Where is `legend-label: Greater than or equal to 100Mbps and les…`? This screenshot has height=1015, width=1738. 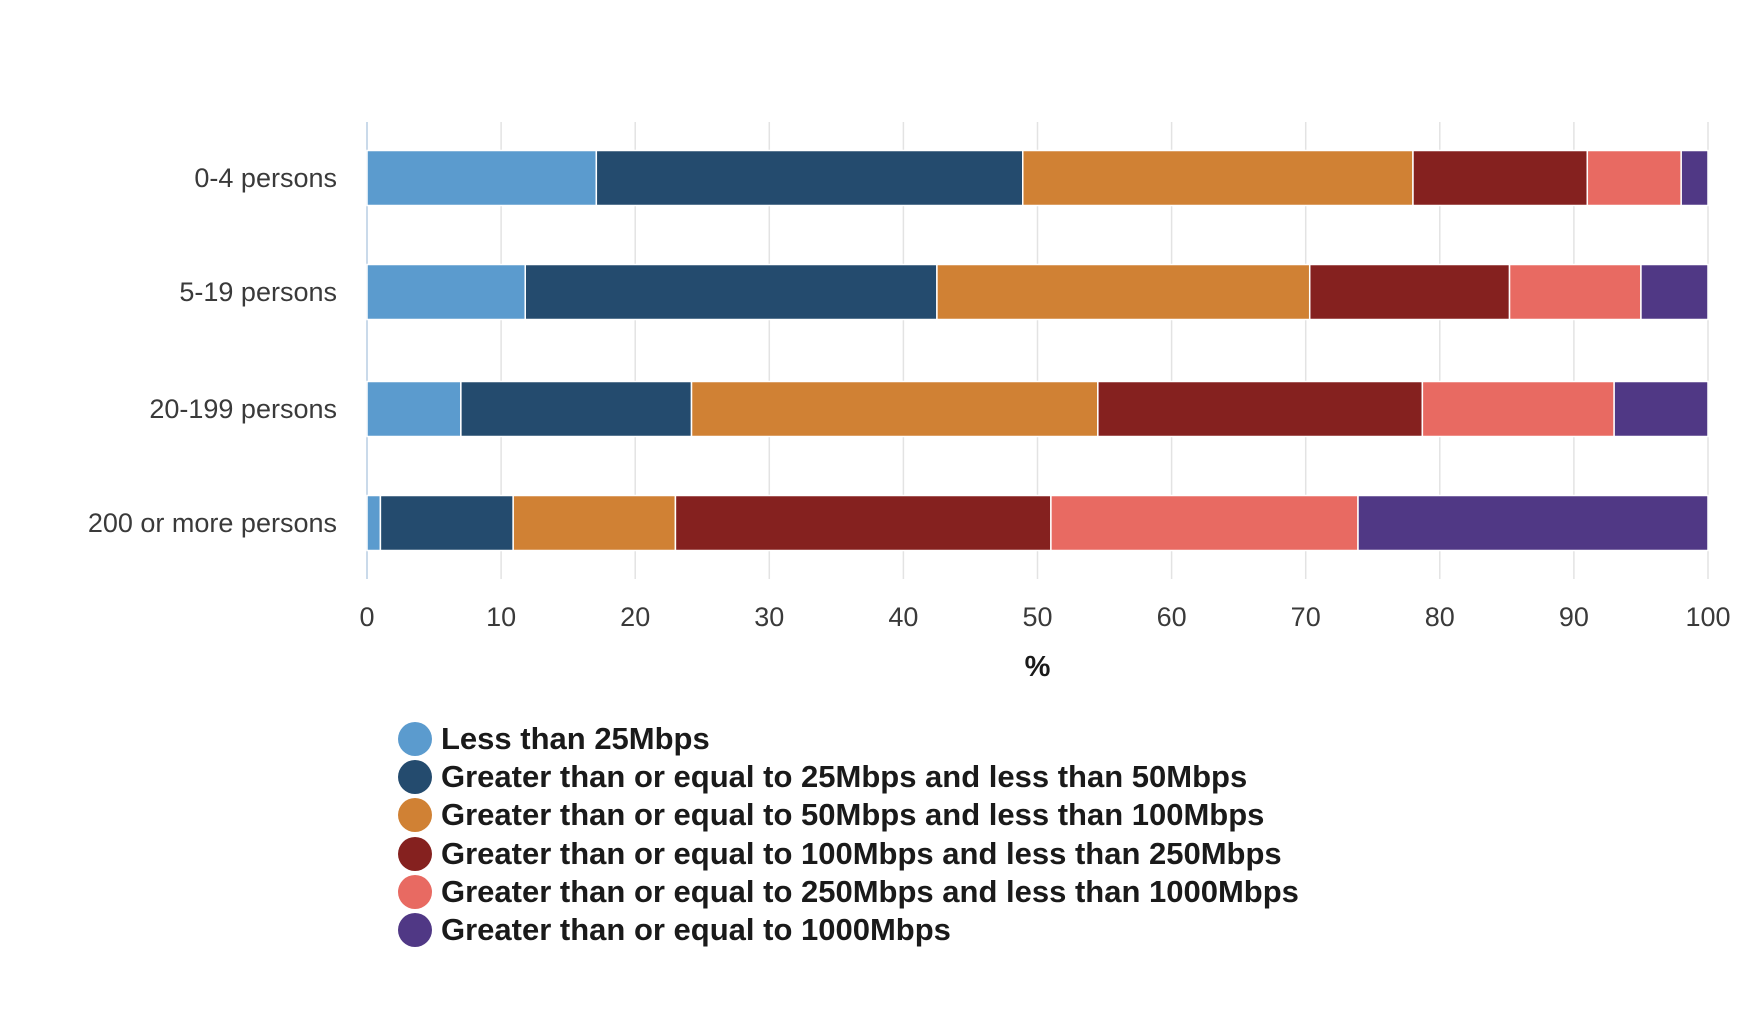 legend-label: Greater than or equal to 100Mbps and les… is located at coordinates (861, 853).